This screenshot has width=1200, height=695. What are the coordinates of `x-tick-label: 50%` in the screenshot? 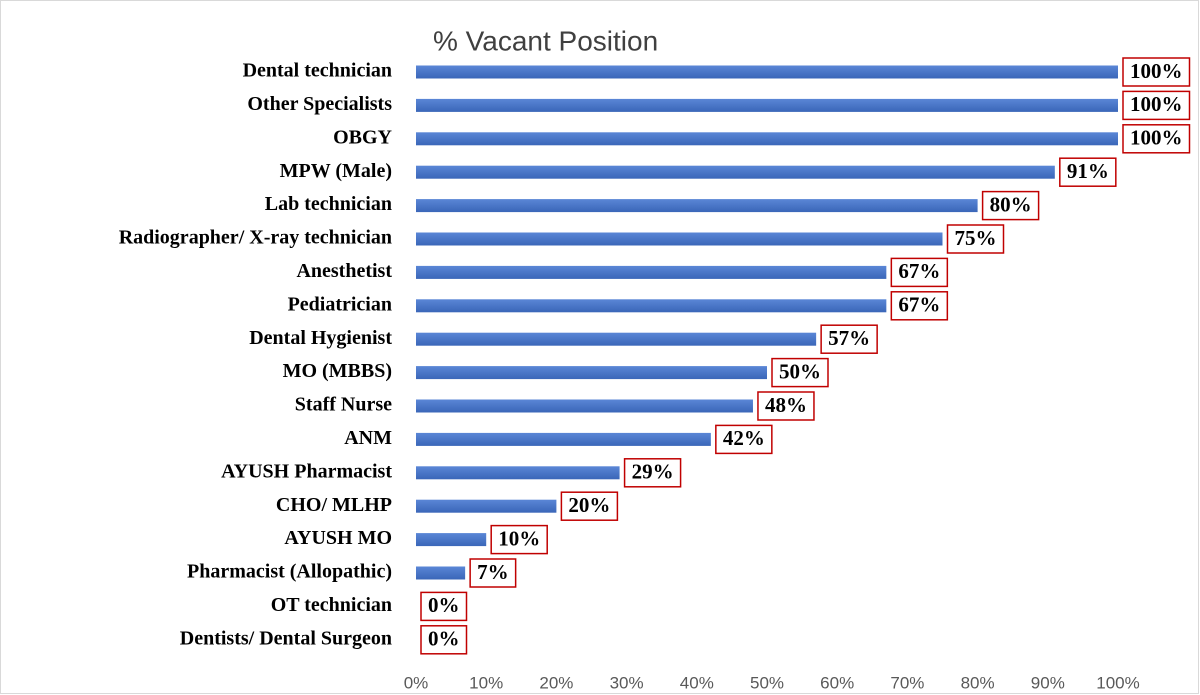 It's located at (767, 682).